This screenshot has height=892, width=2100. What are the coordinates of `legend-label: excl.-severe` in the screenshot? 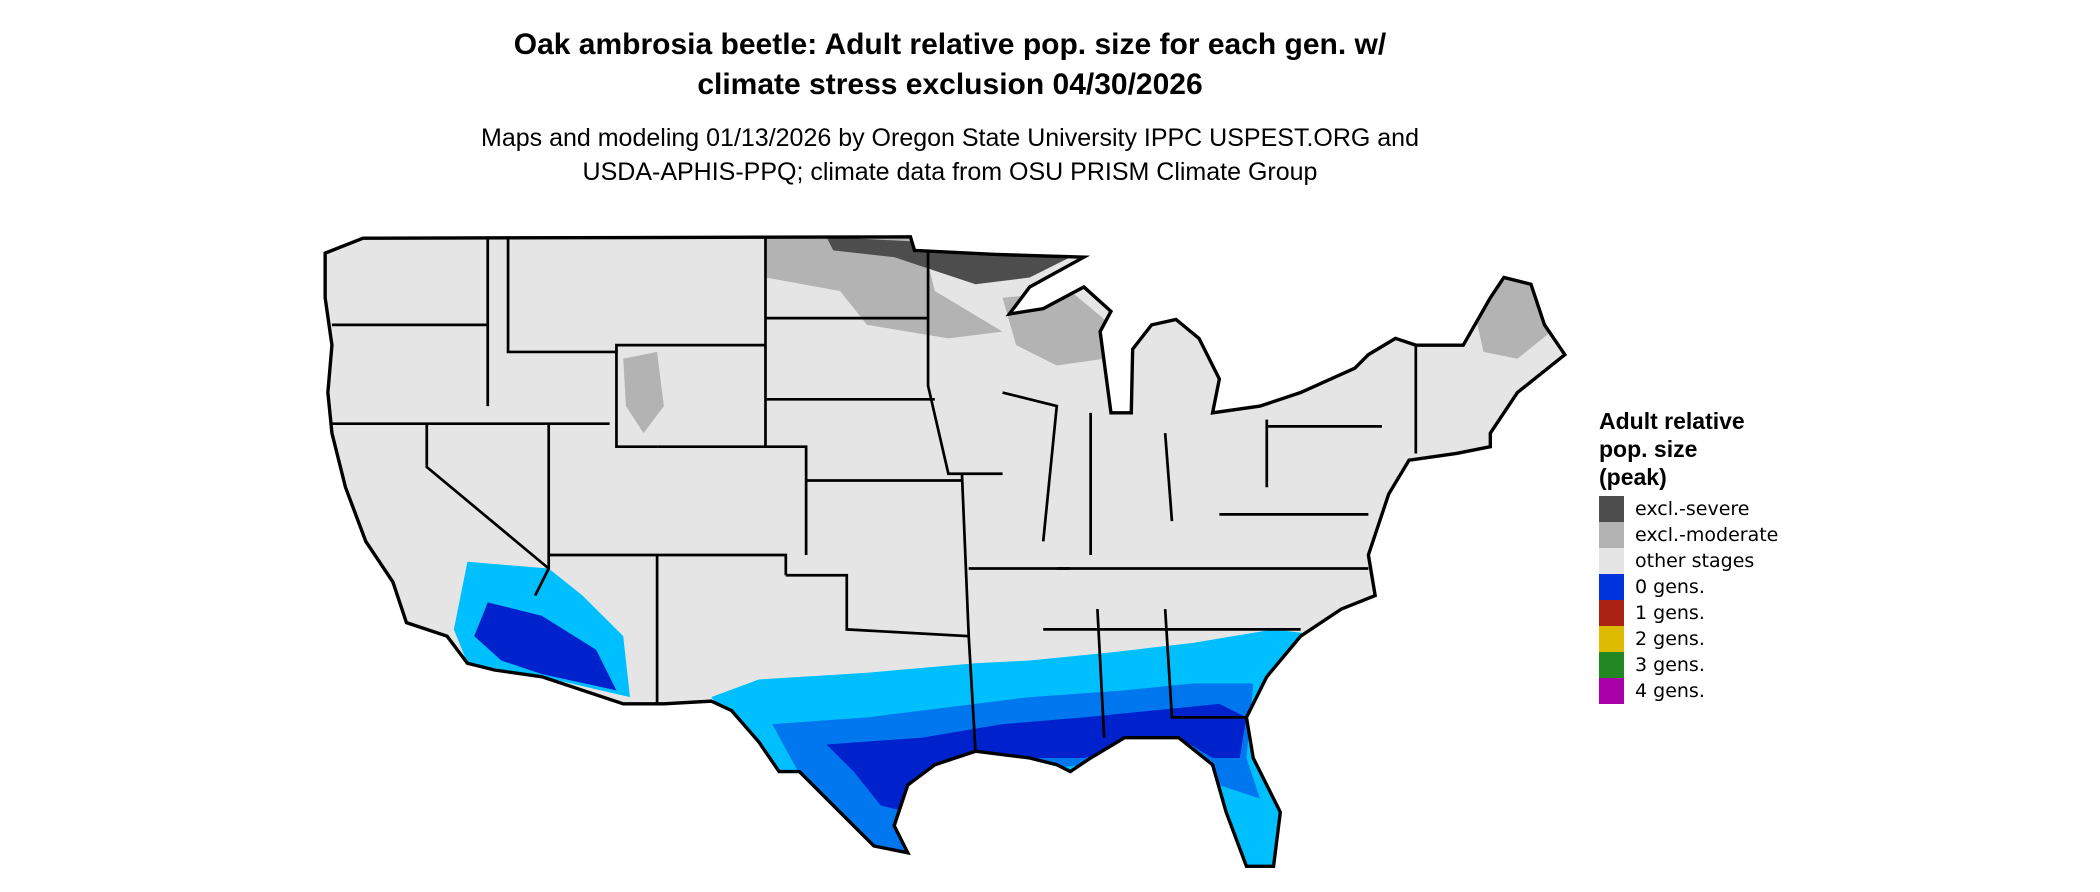 It's located at (1692, 509).